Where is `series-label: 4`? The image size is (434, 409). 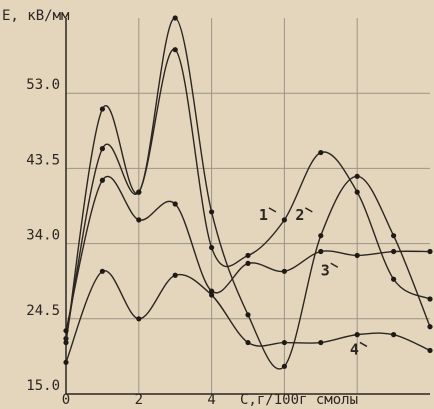
series-label: 4 is located at coordinates (354, 349).